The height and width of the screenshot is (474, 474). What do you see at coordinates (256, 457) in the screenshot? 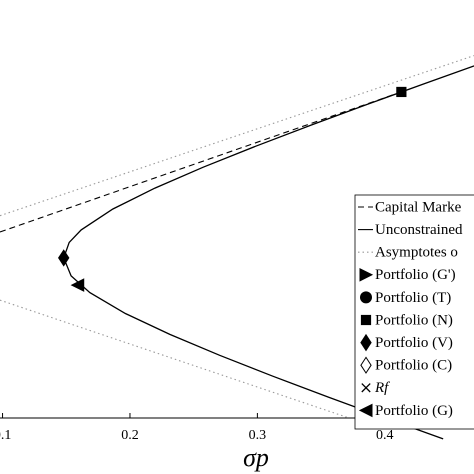
I see `x-axis-label: σp` at bounding box center [256, 457].